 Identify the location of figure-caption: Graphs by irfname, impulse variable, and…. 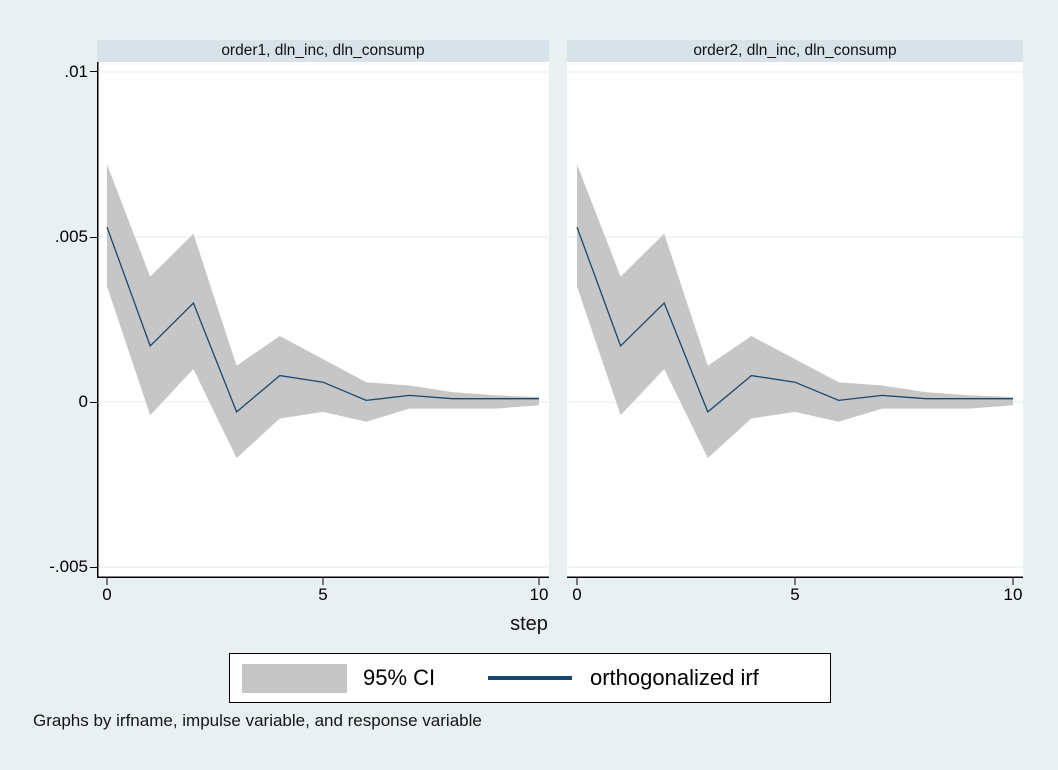
(257, 720).